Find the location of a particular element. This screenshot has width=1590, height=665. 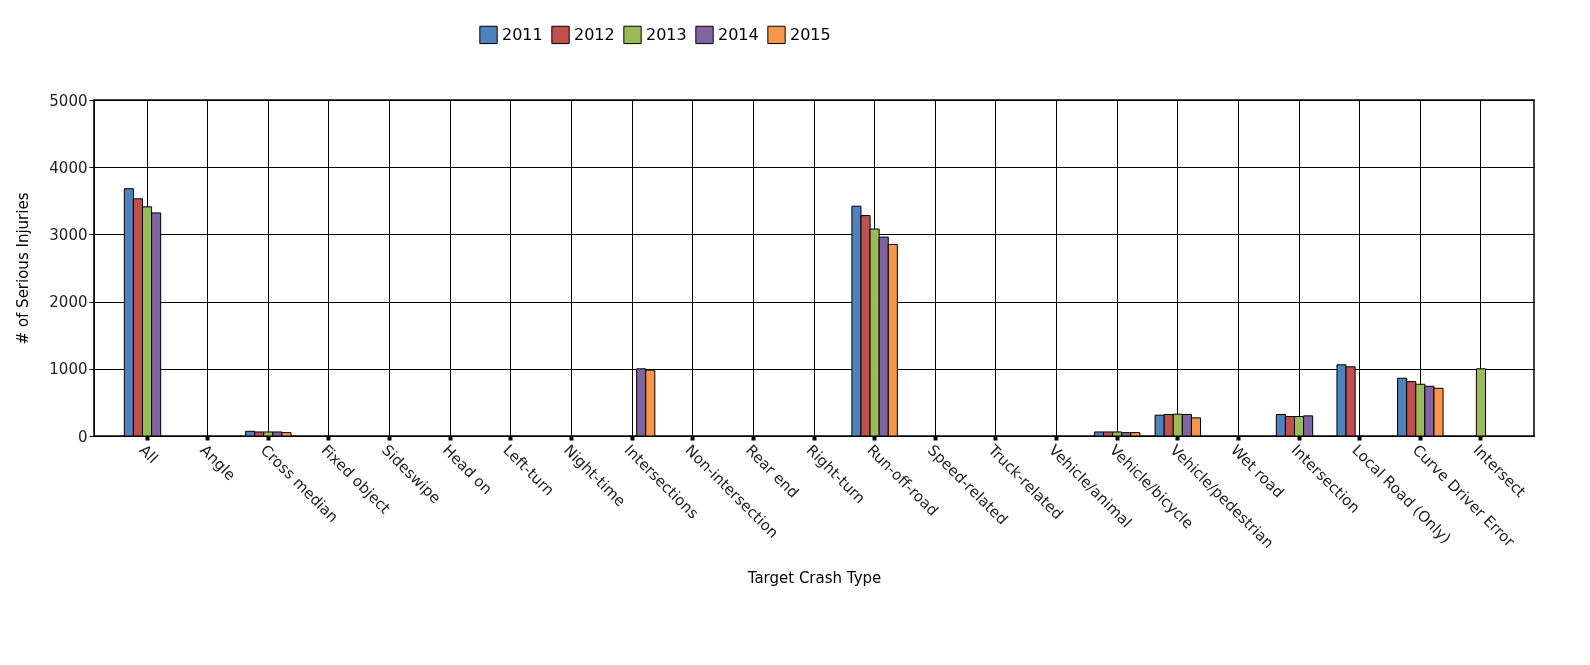

x-axis-title: Target Crash Type is located at coordinates (814, 578).